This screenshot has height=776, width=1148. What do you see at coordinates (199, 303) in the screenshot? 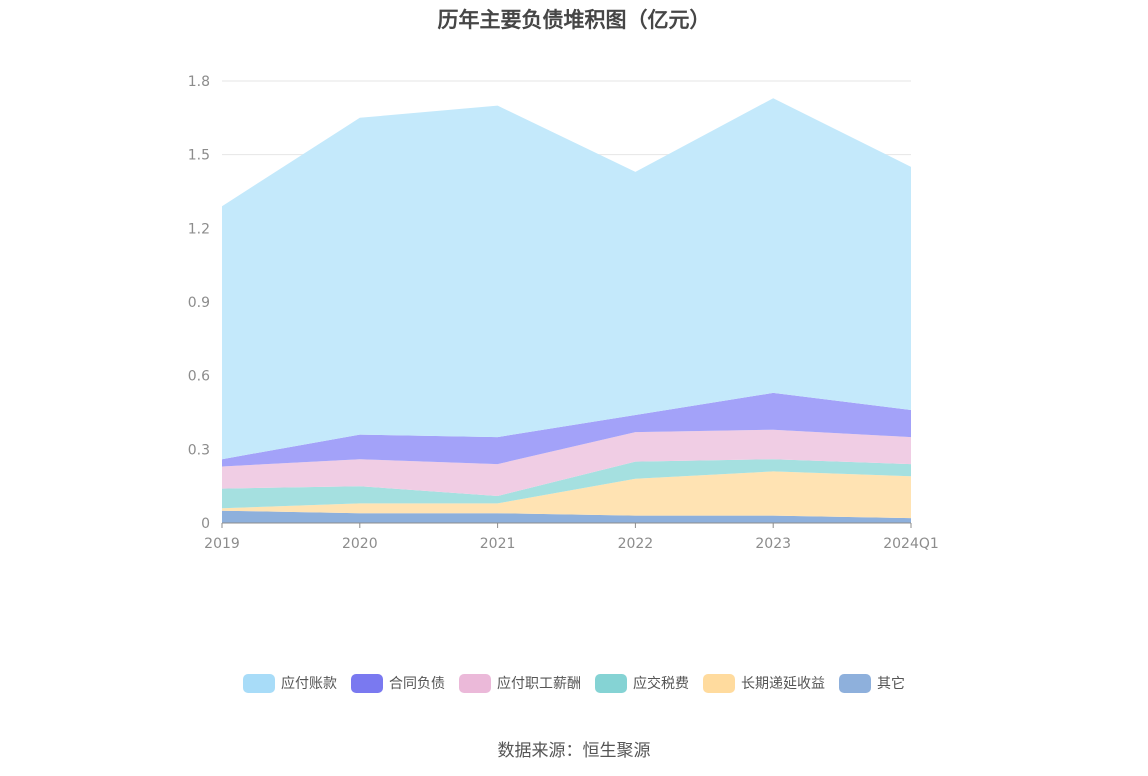
I see `y-tick-label: 0.9` at bounding box center [199, 303].